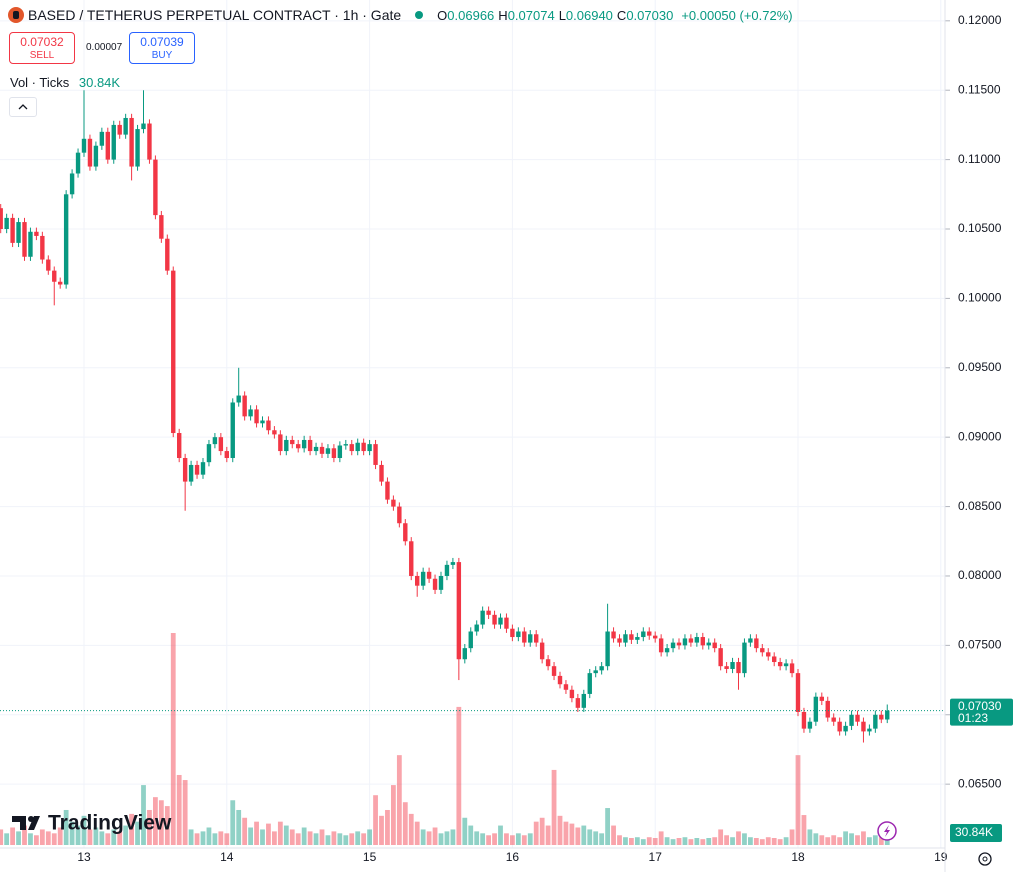  Describe the element at coordinates (419, 15) in the screenshot. I see `market-status` at that location.